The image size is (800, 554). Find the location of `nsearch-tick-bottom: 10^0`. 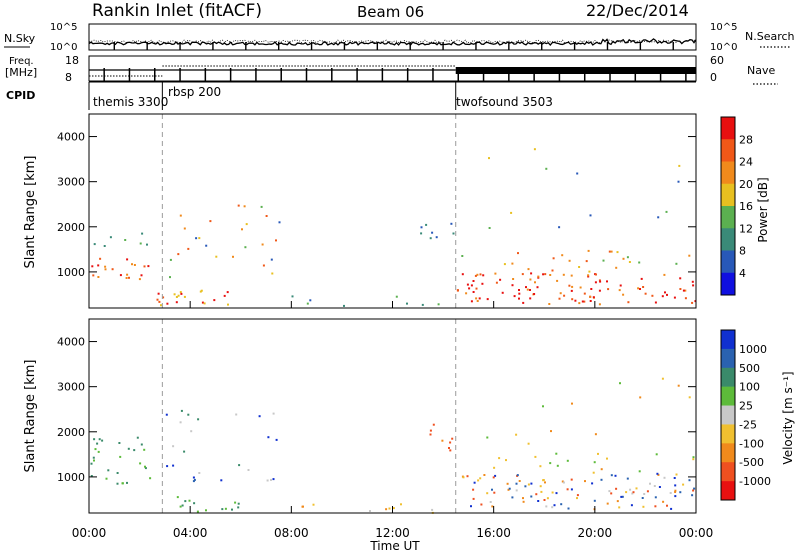

nsearch-tick-bottom: 10^0 is located at coordinates (723, 47).